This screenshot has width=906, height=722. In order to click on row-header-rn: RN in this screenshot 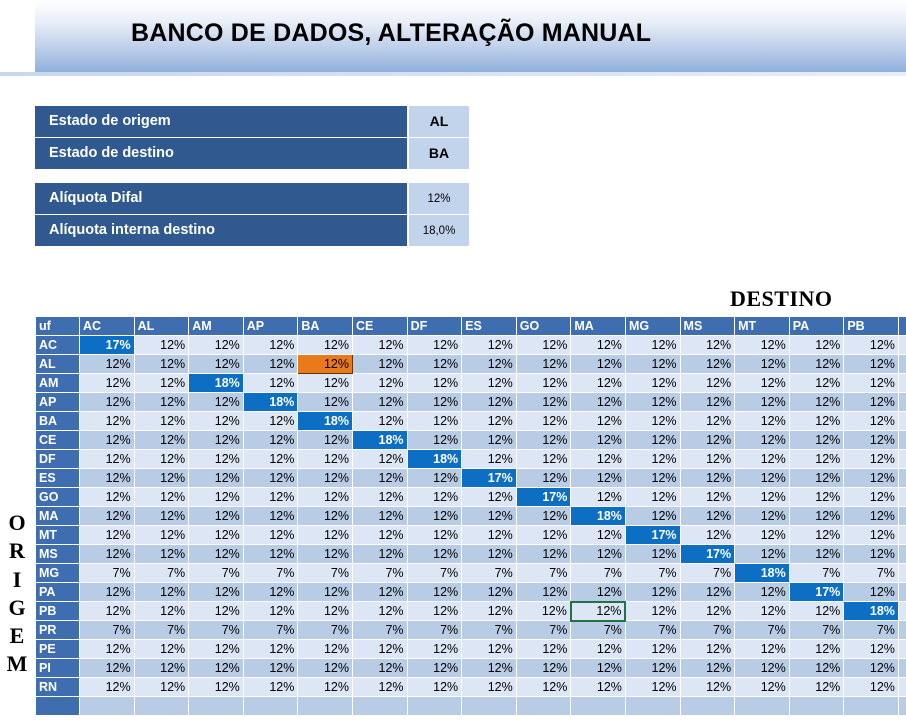, I will do `click(57, 687)`.